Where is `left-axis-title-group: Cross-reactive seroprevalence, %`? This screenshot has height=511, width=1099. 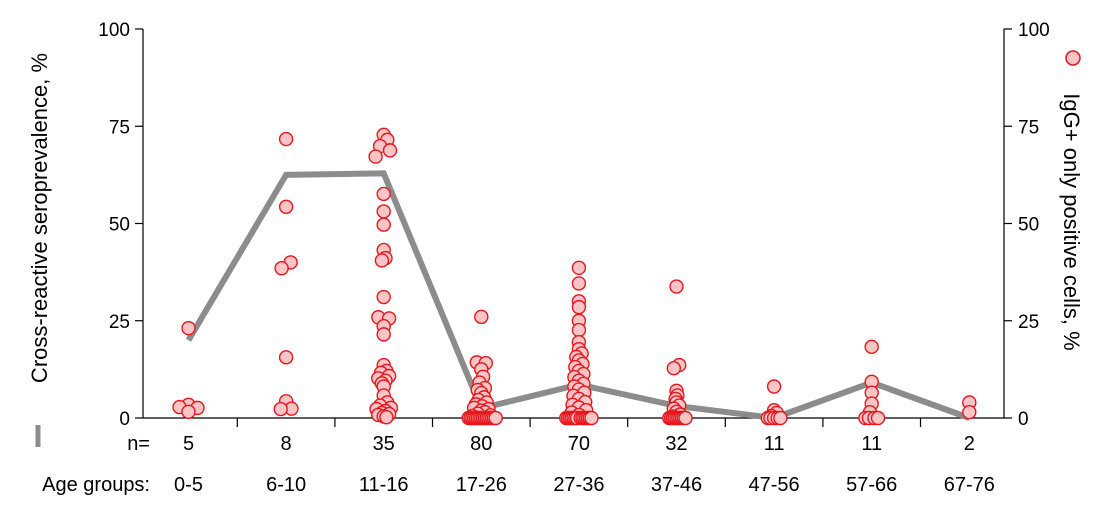
left-axis-title-group: Cross-reactive seroprevalence, % is located at coordinates (39, 218).